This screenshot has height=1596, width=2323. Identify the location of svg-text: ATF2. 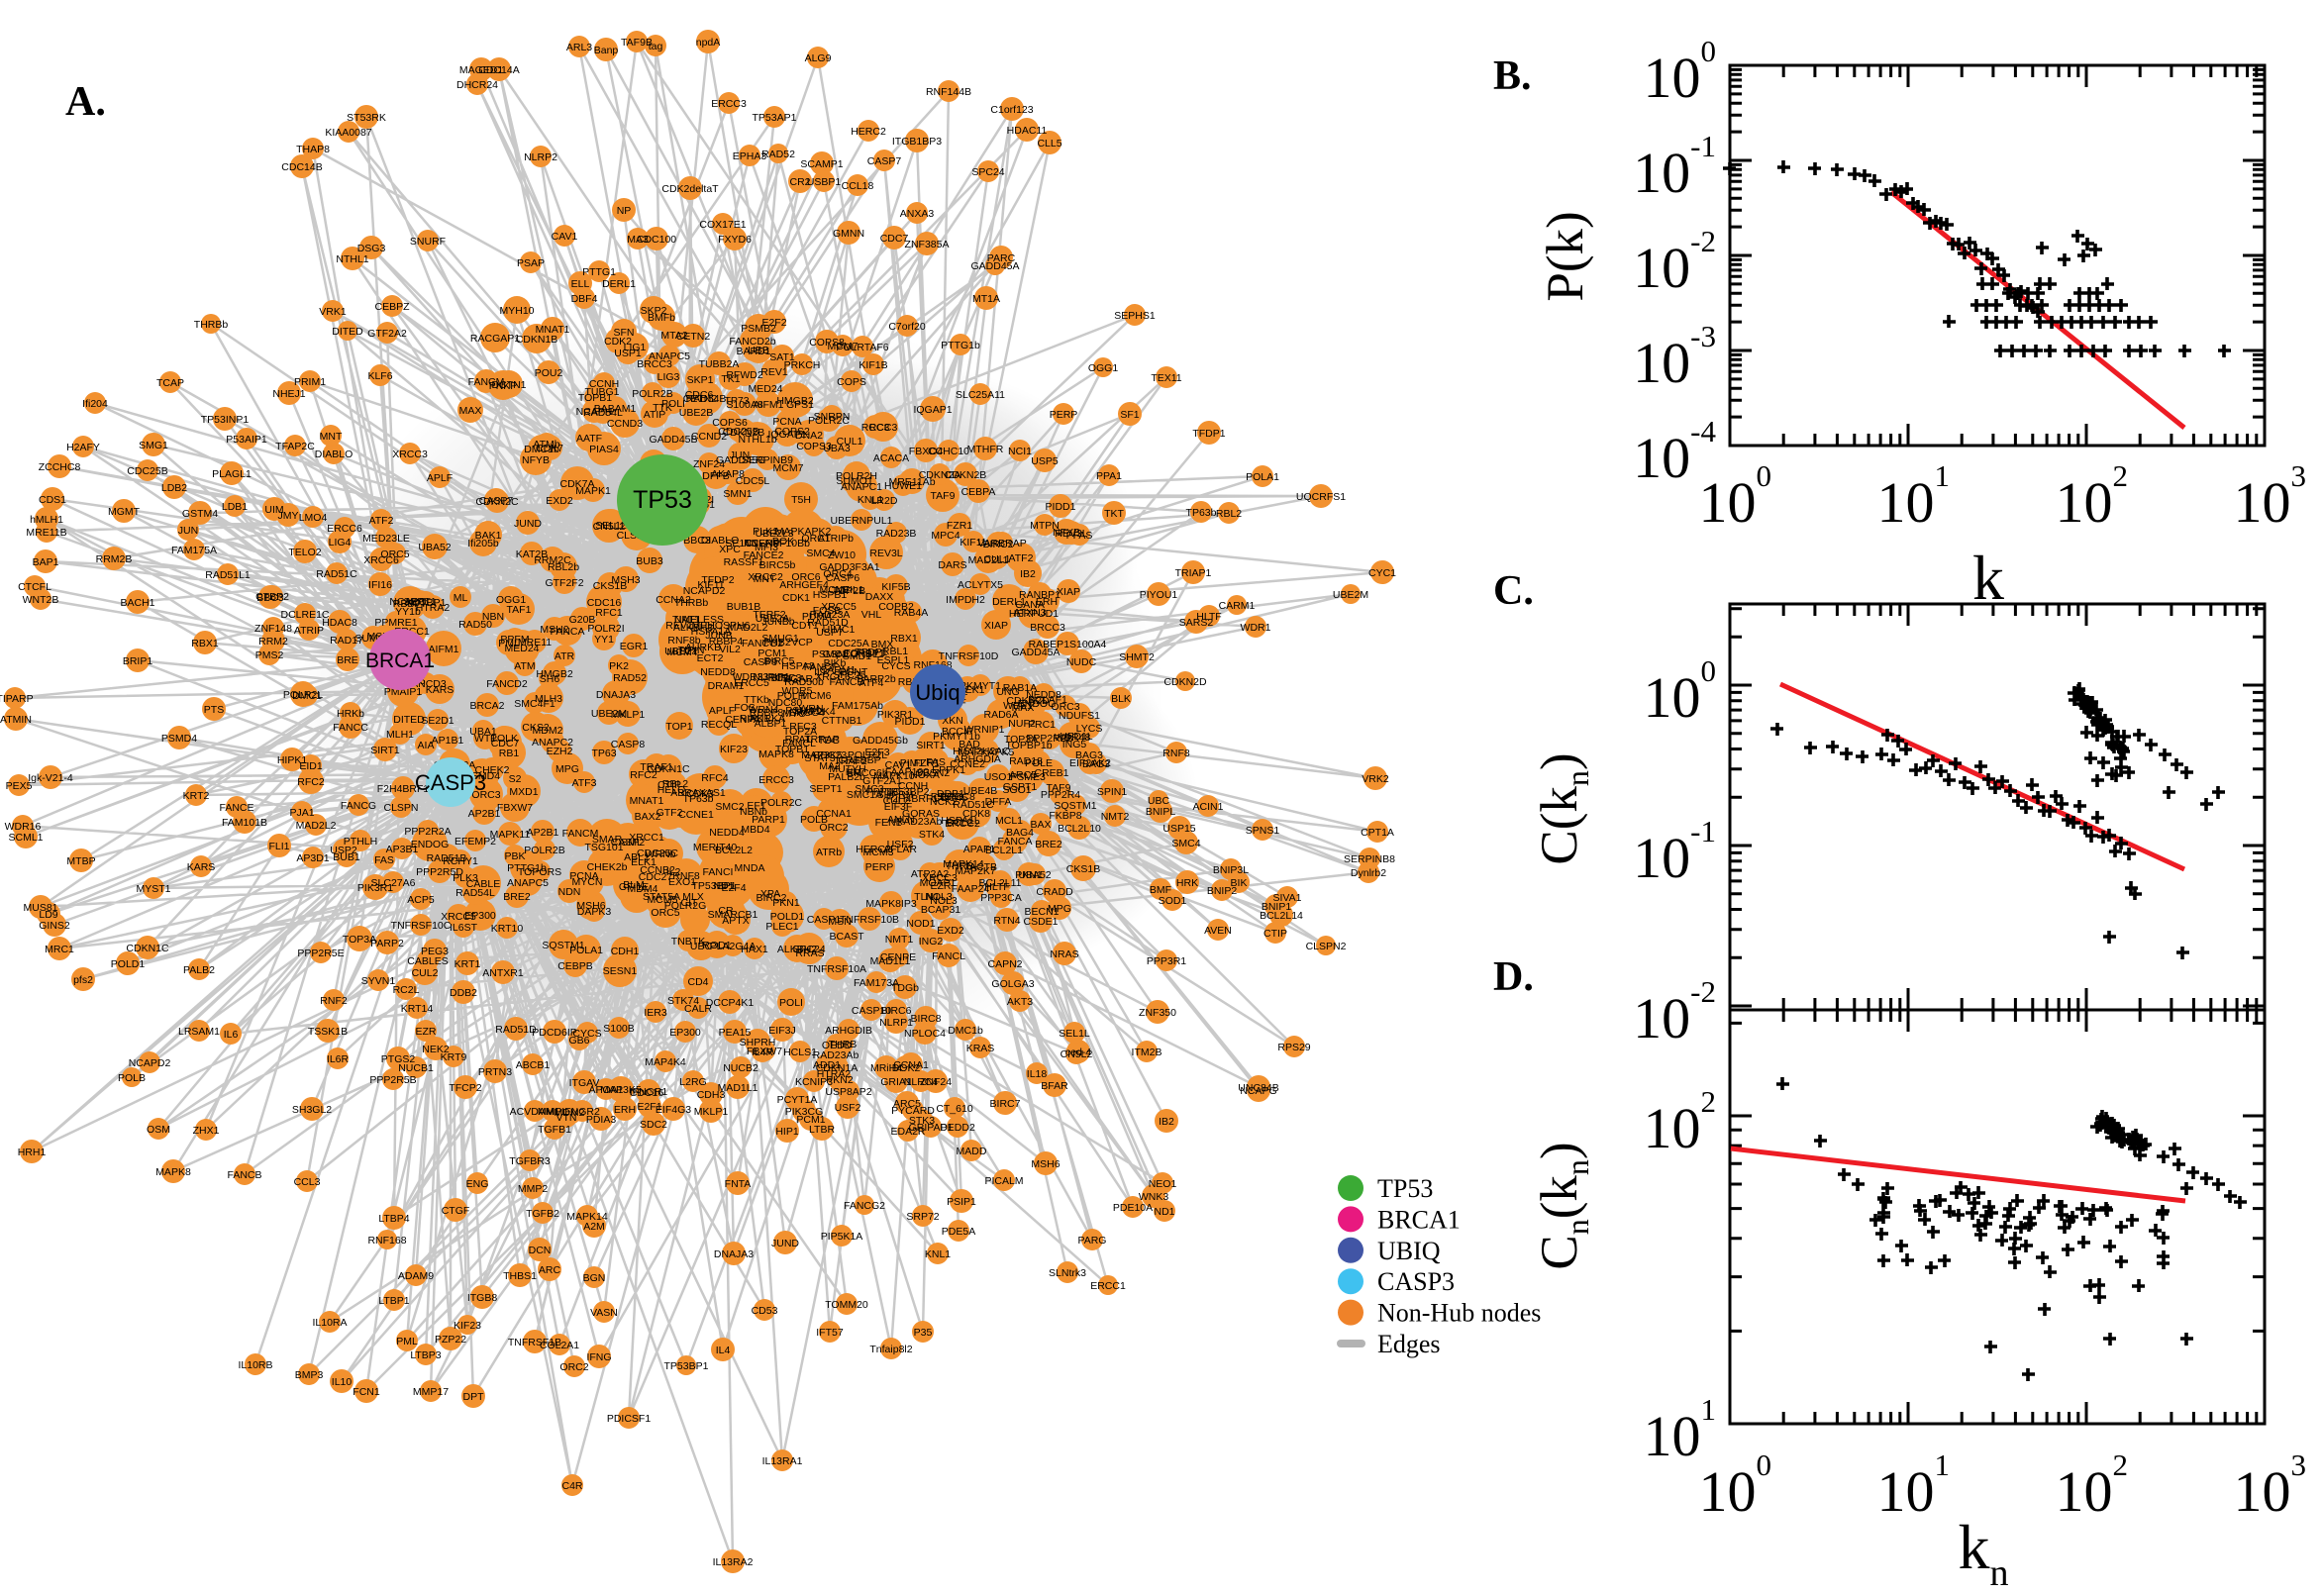
(382, 521).